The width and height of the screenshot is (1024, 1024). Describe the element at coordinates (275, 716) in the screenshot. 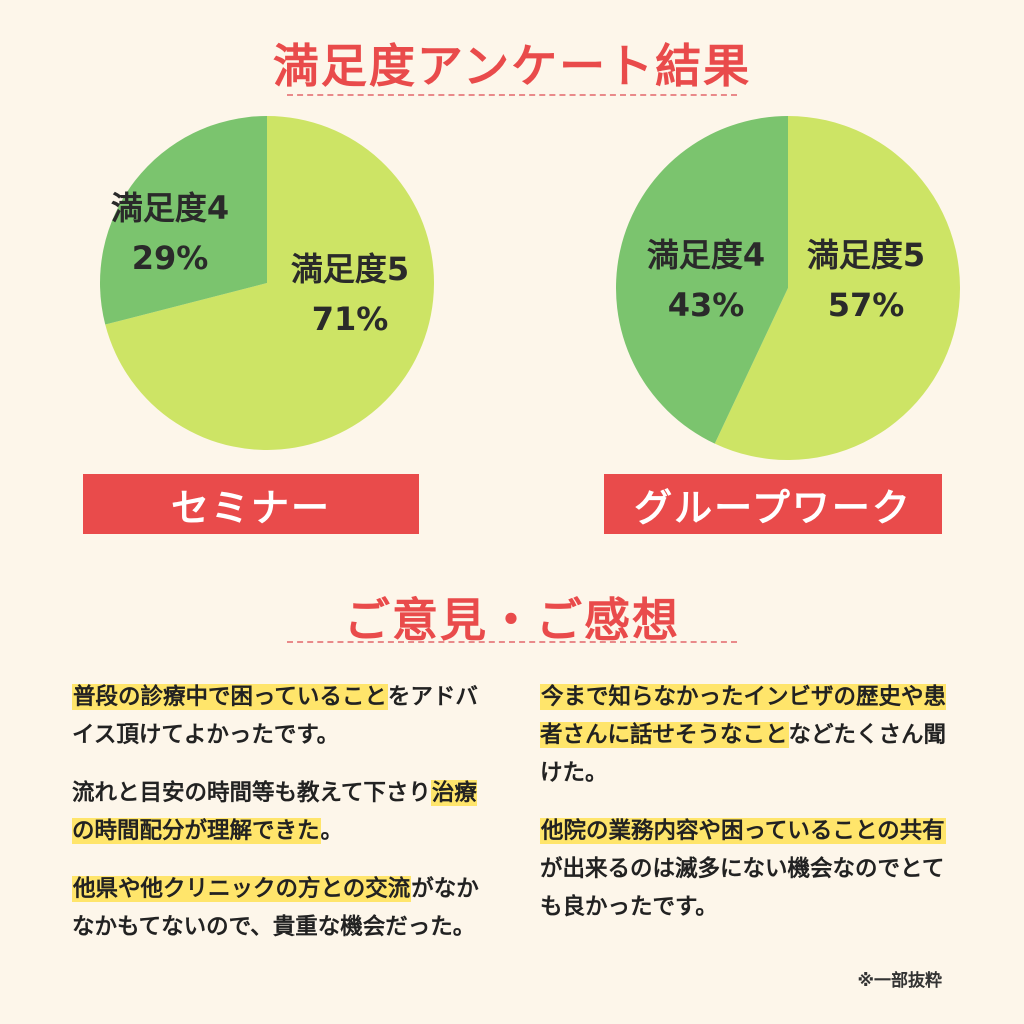

I see `comment-text: アドバイス頂けてよかったです。` at that location.